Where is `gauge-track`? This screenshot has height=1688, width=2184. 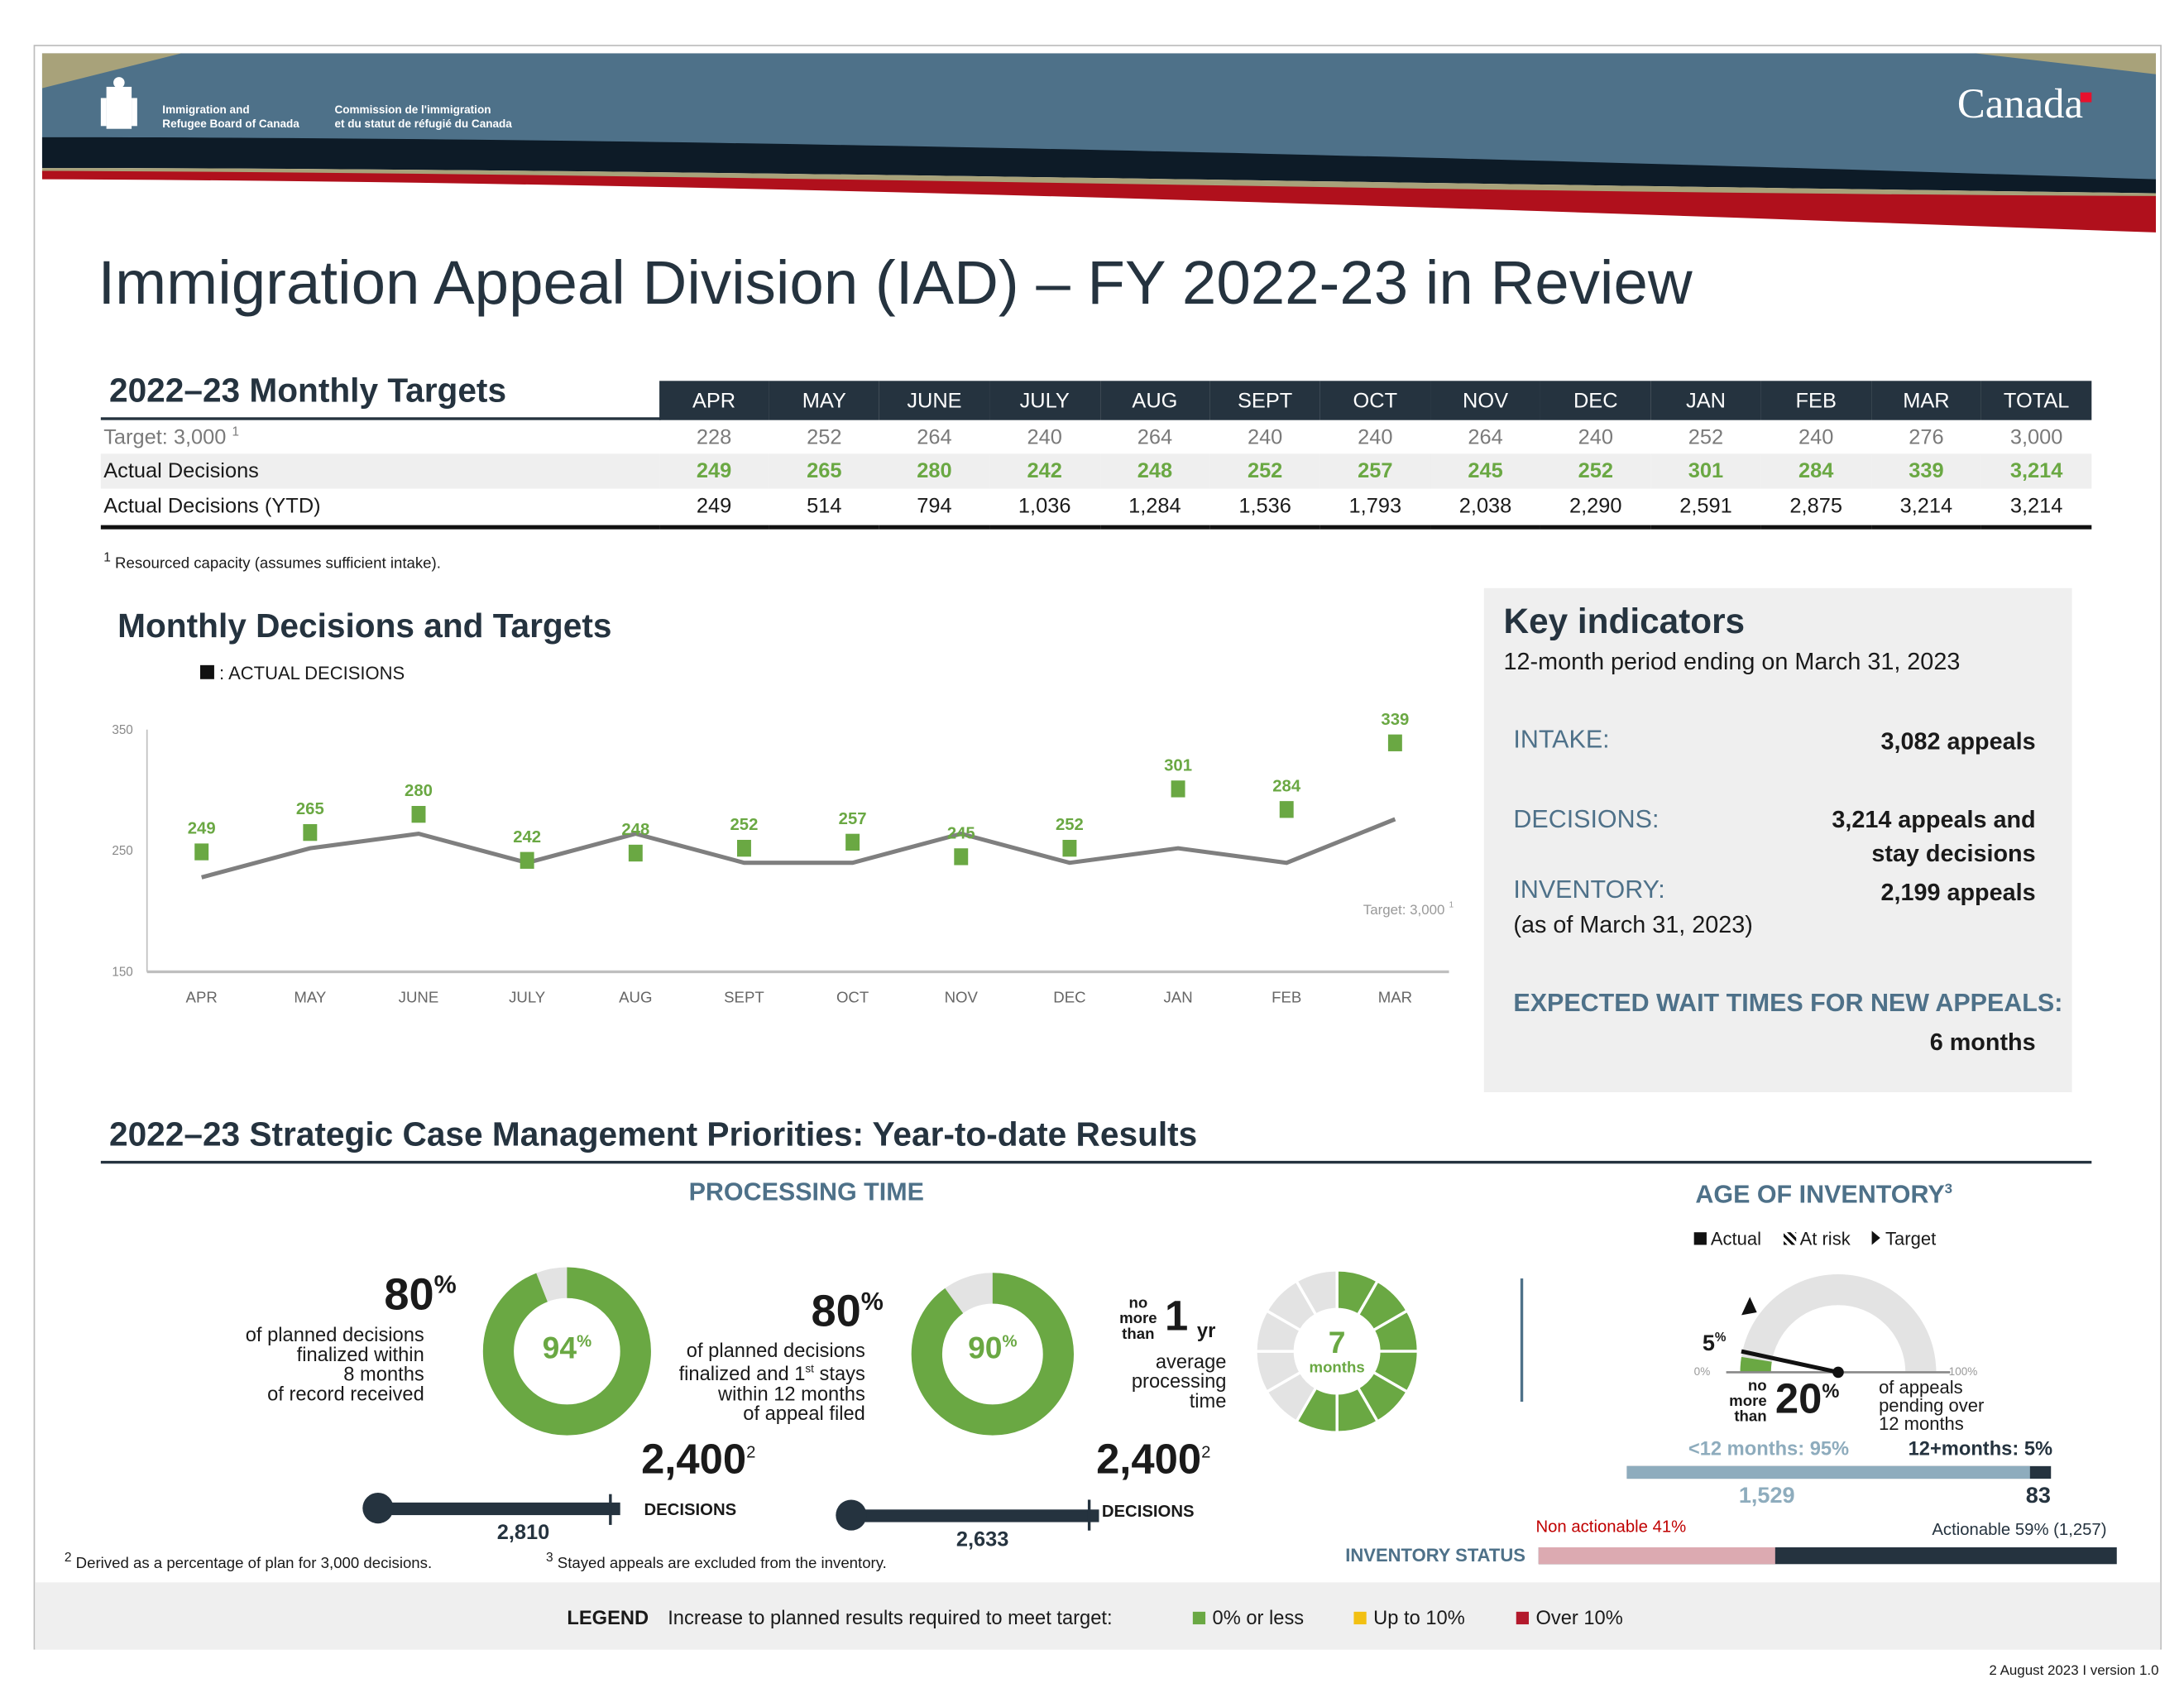
gauge-track is located at coordinates (1838, 1323).